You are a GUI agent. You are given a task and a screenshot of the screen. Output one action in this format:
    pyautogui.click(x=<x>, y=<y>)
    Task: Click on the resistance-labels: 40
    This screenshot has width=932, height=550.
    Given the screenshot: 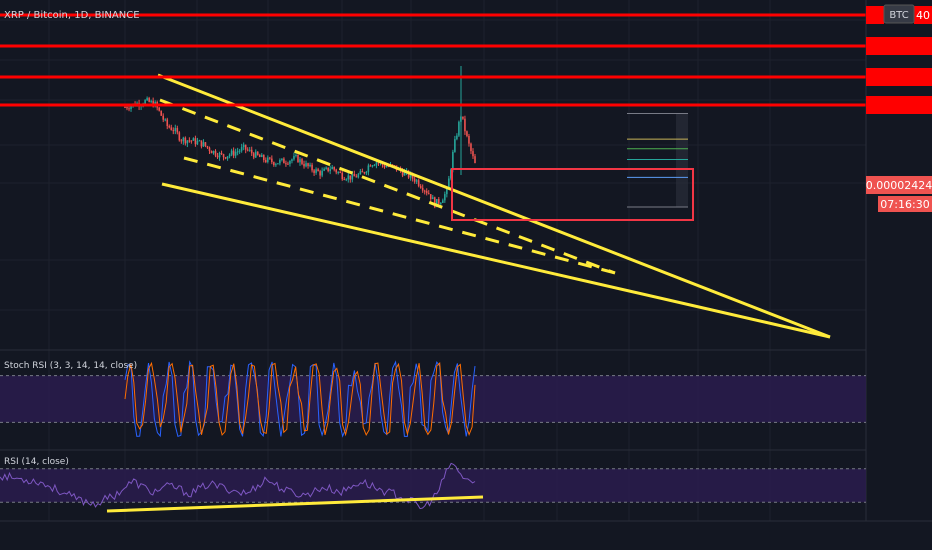 What is the action you would take?
    pyautogui.click(x=899, y=60)
    